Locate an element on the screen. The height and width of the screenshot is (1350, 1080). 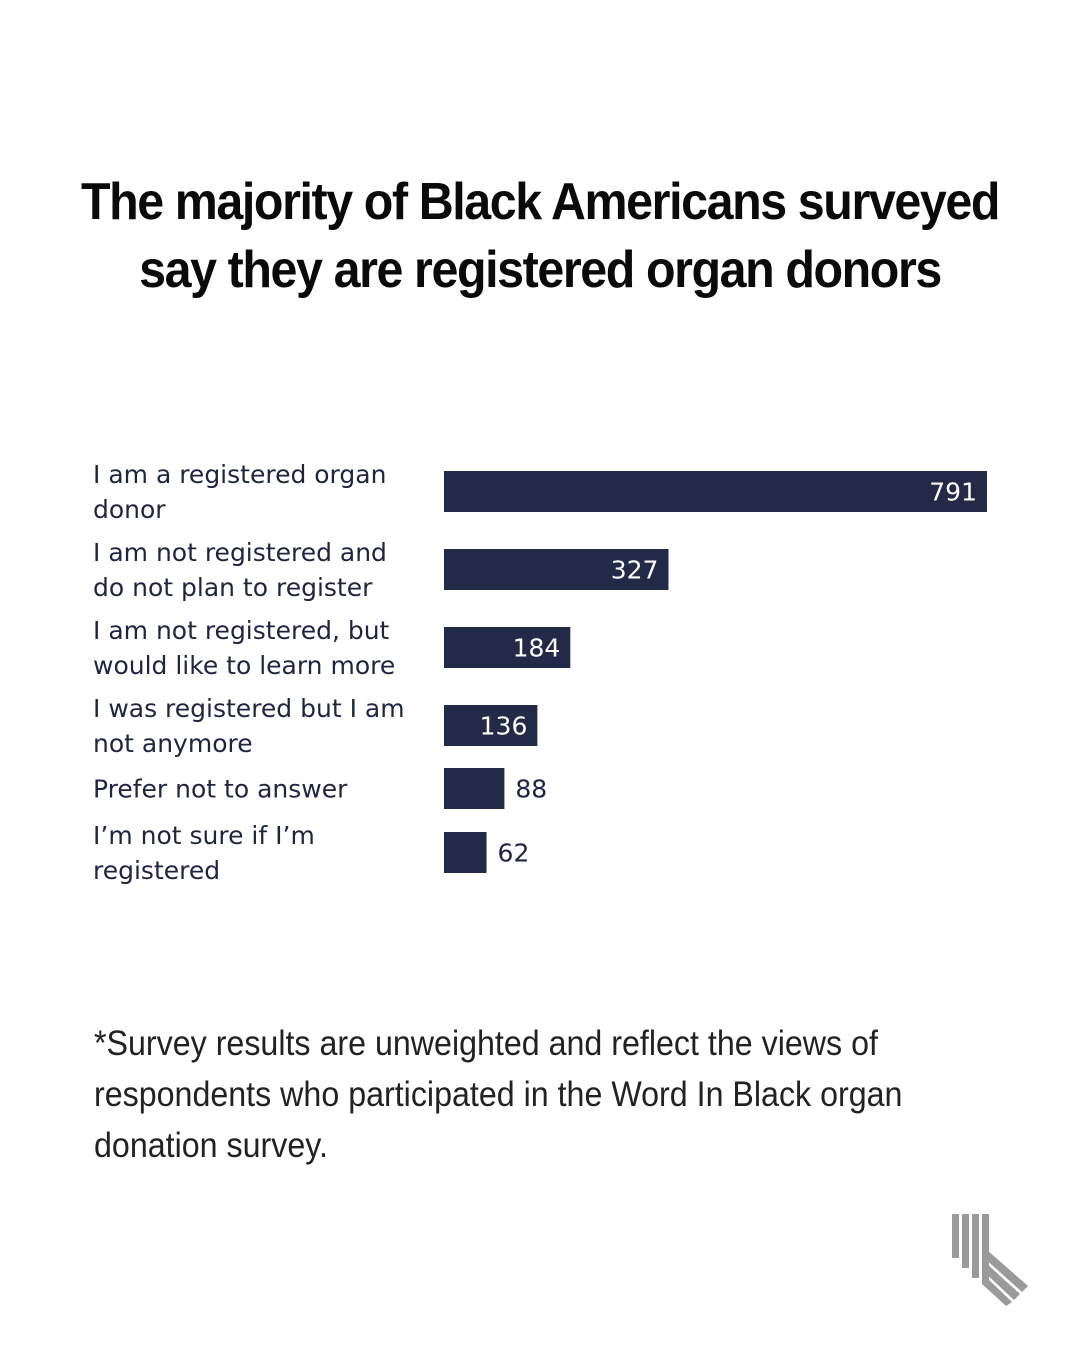
category-label-line: I am a registered organ is located at coordinates (239, 474).